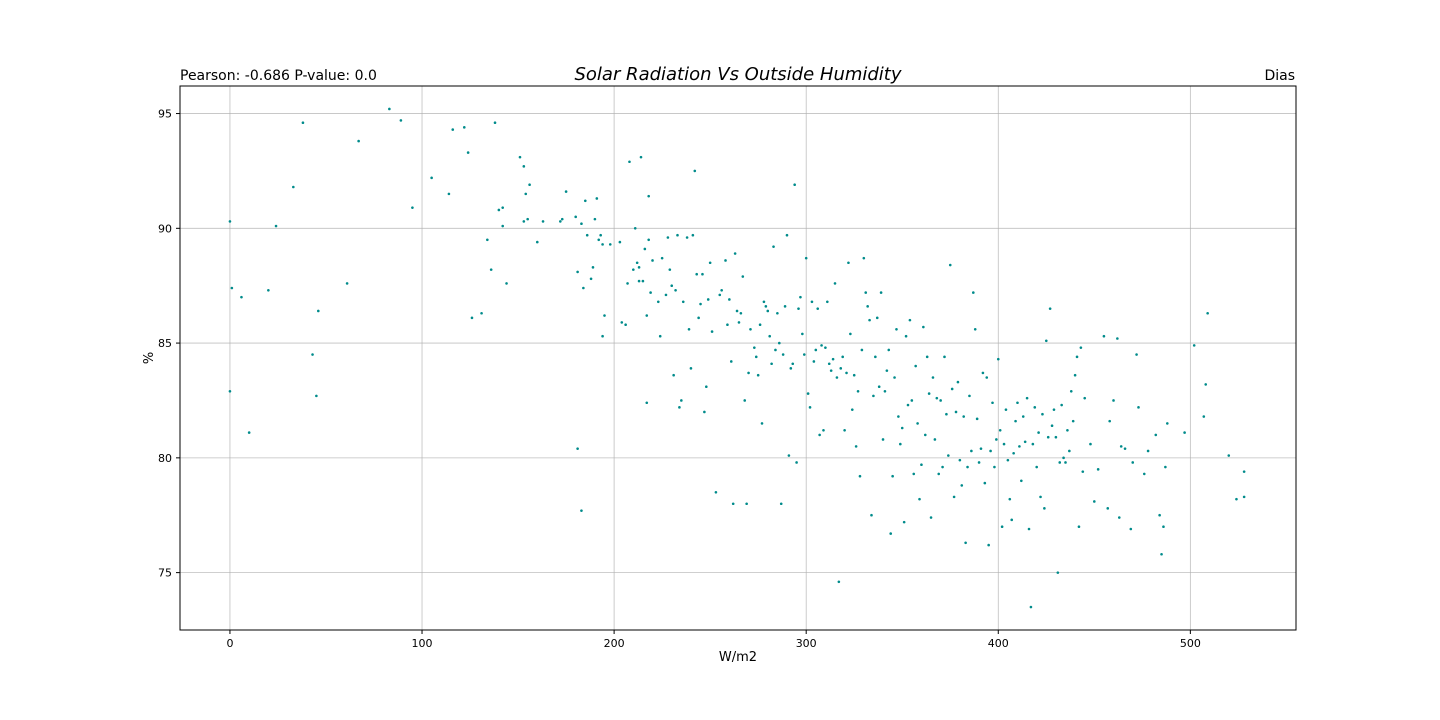 The height and width of the screenshot is (720, 1440). What do you see at coordinates (229, 643) in the screenshot?
I see `x-tick-label: 0` at bounding box center [229, 643].